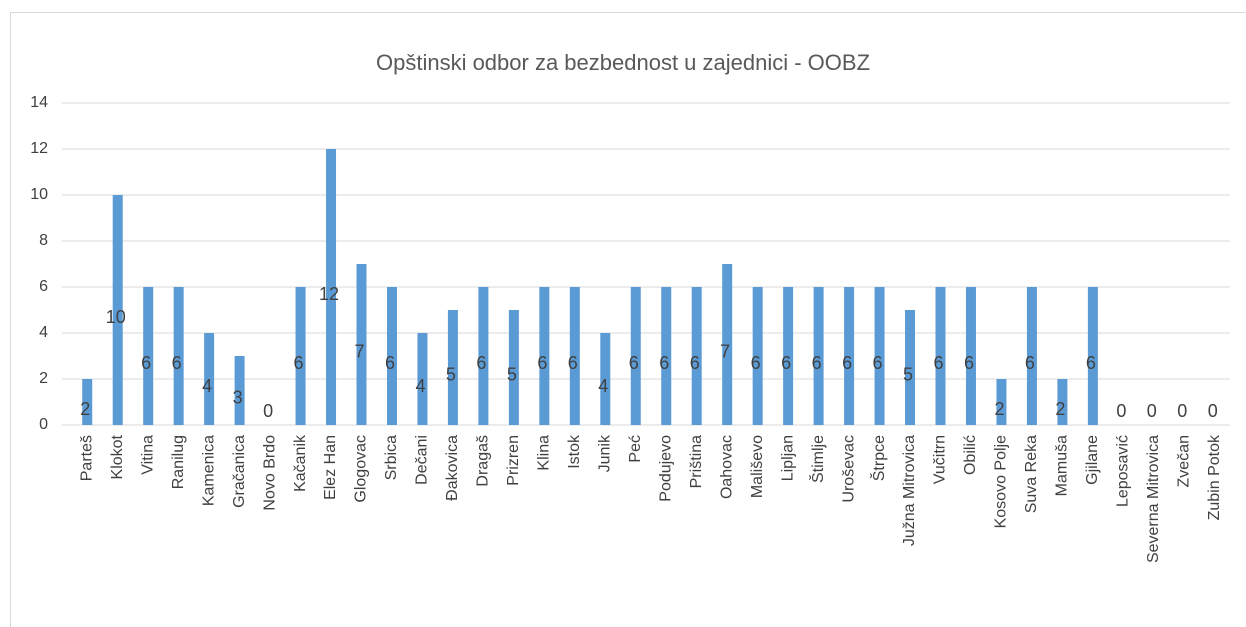 This screenshot has height=627, width=1246. I want to click on x-tick-label: Glogovac, so click(361, 469).